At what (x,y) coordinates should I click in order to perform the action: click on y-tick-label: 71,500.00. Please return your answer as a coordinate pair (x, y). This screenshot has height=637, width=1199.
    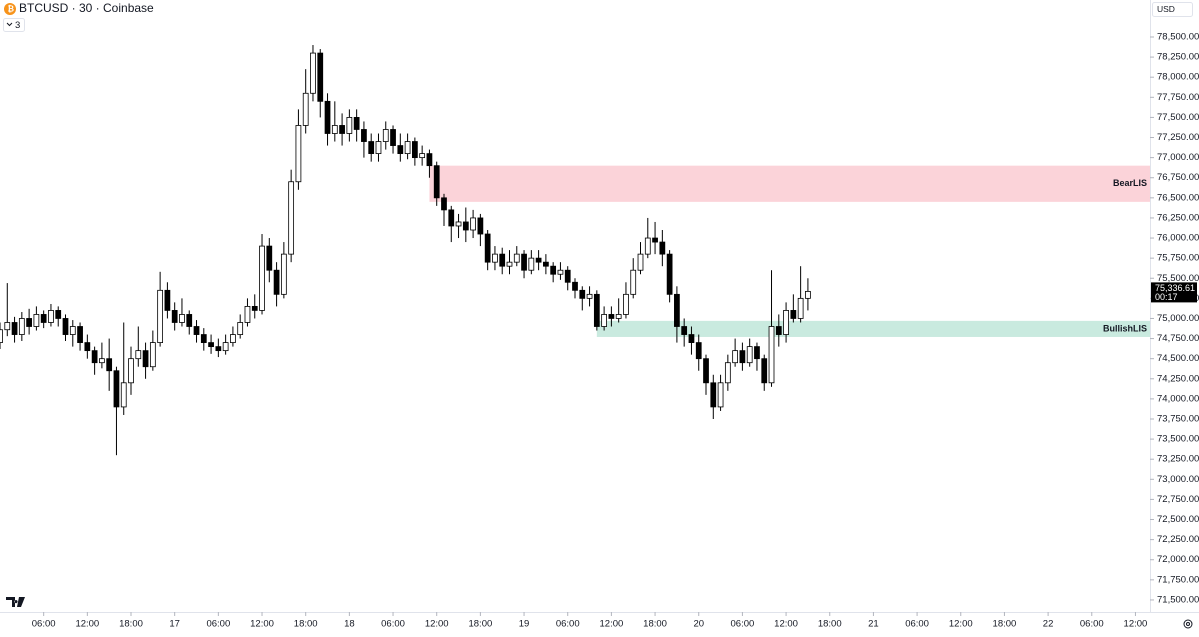
    Looking at the image, I should click on (1178, 599).